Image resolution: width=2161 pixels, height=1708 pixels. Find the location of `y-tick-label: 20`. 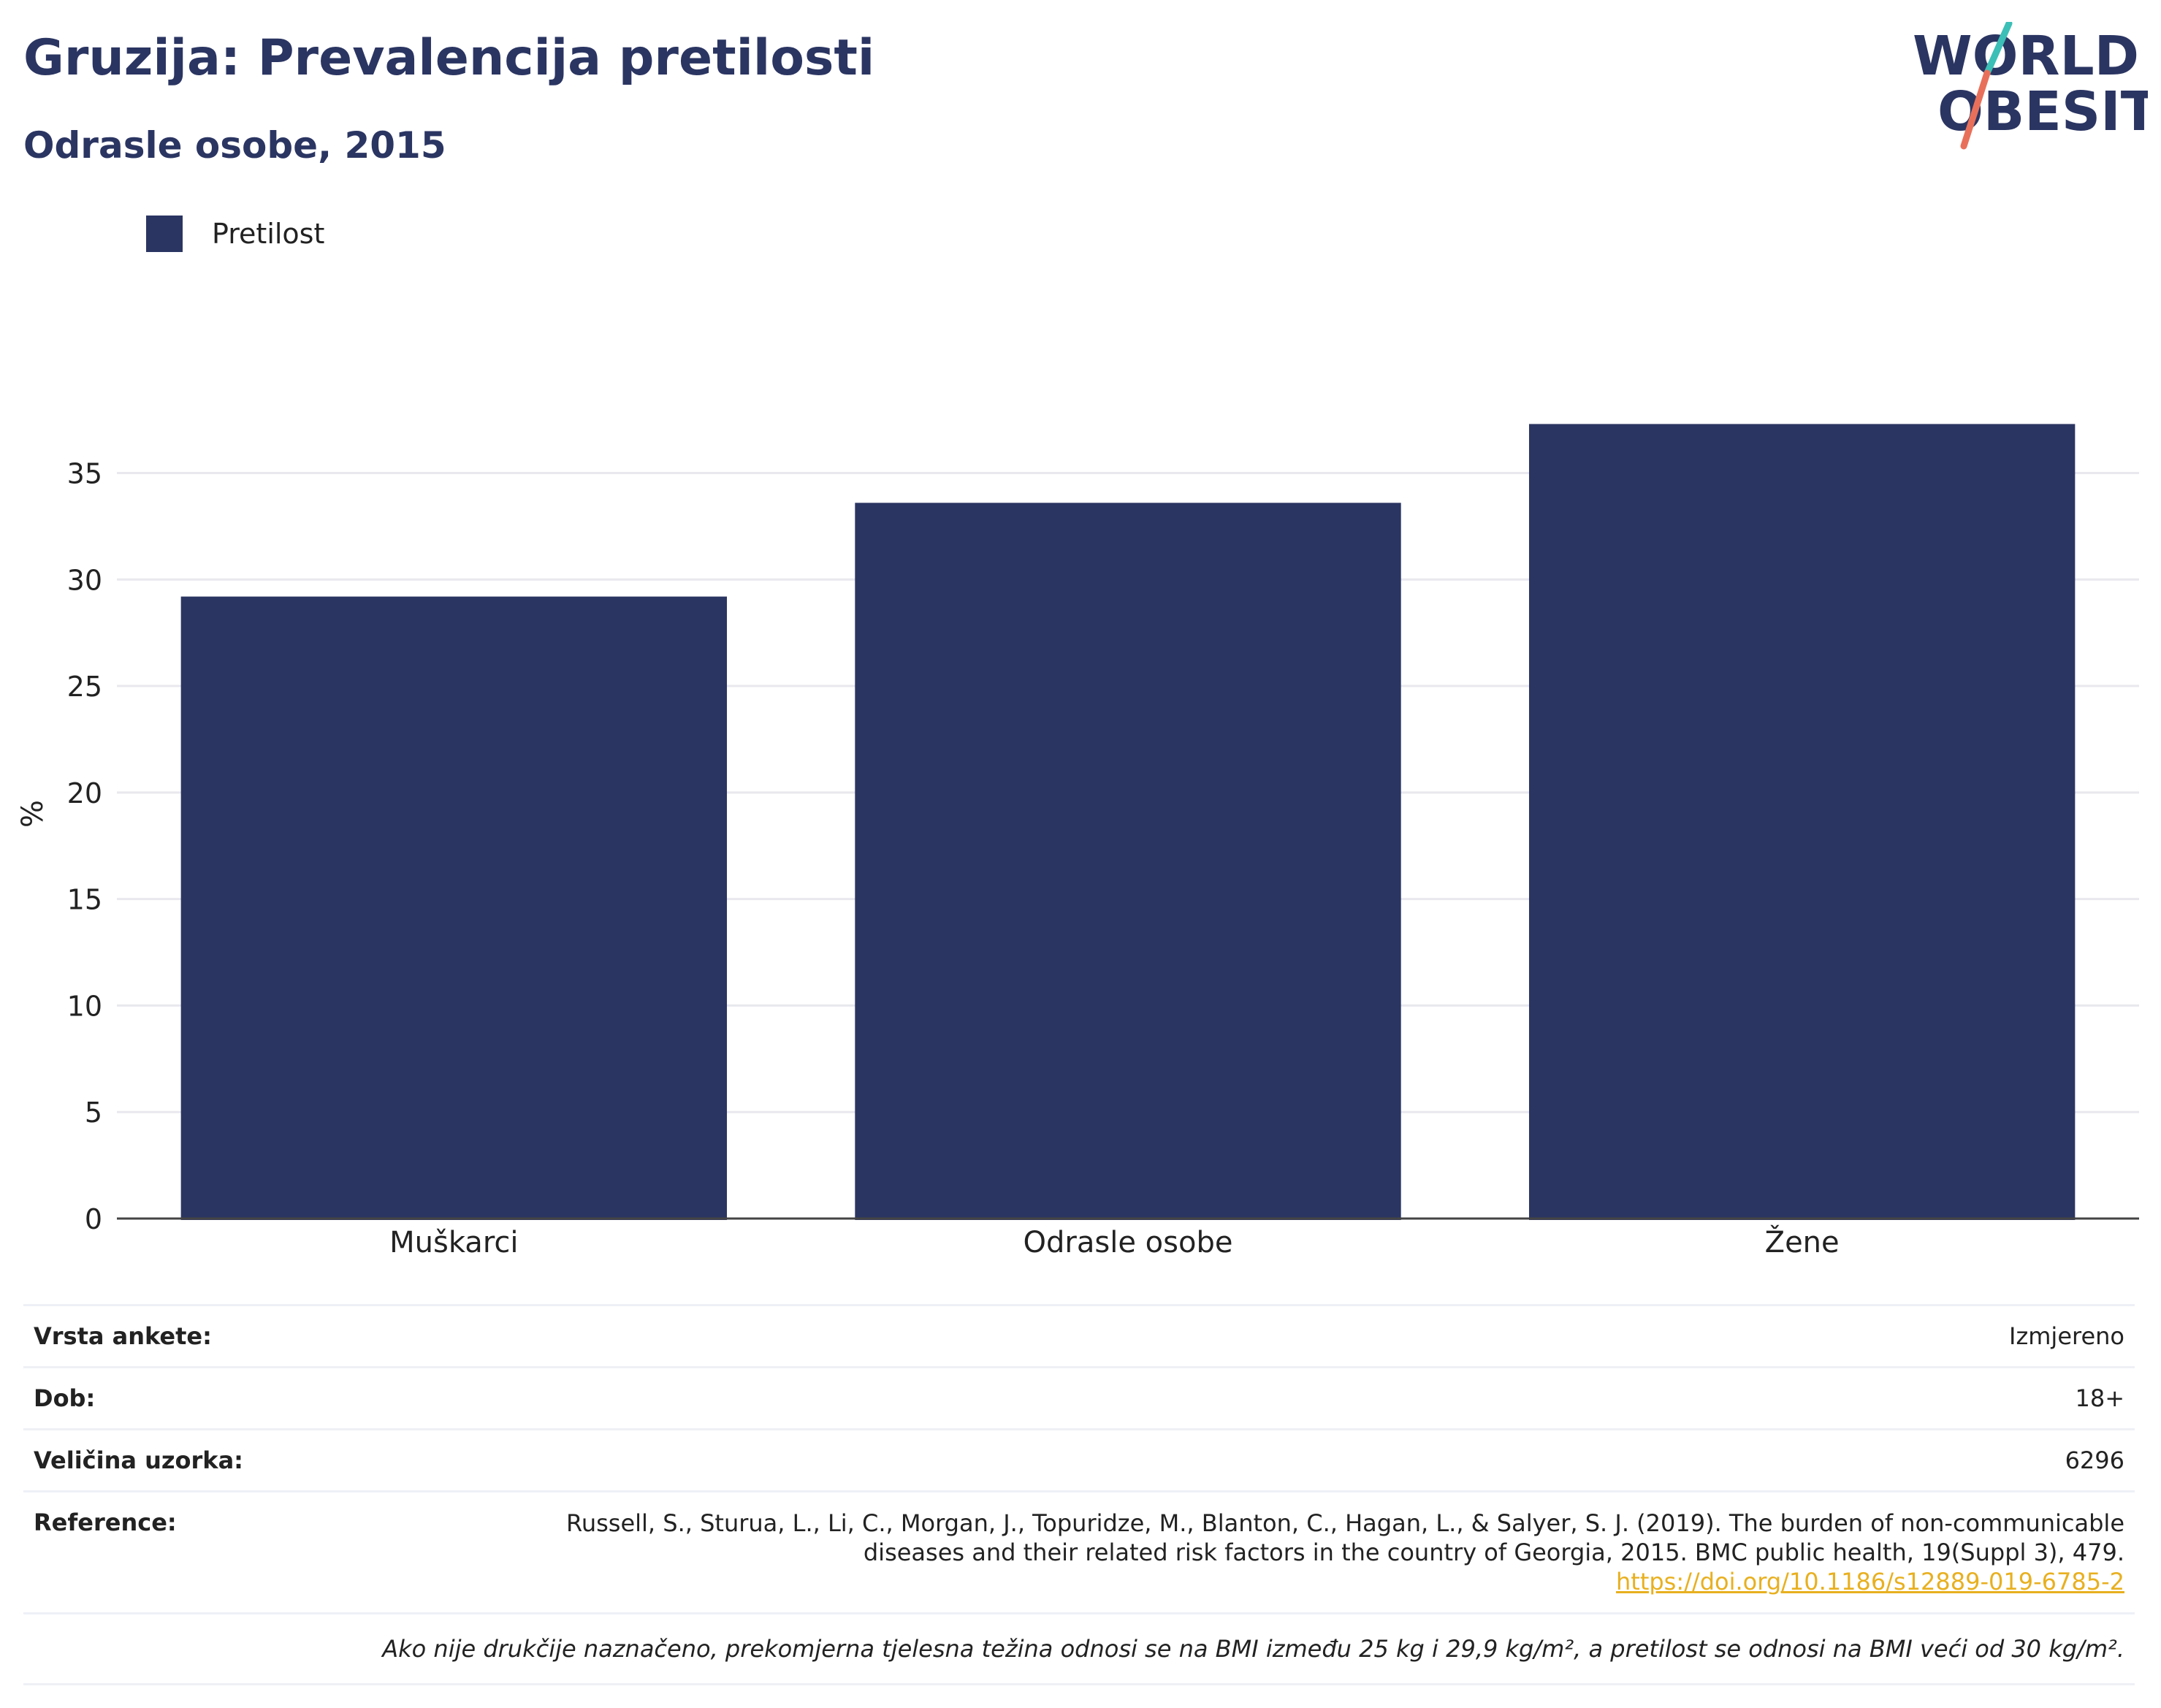

y-tick-label: 20 is located at coordinates (84, 793).